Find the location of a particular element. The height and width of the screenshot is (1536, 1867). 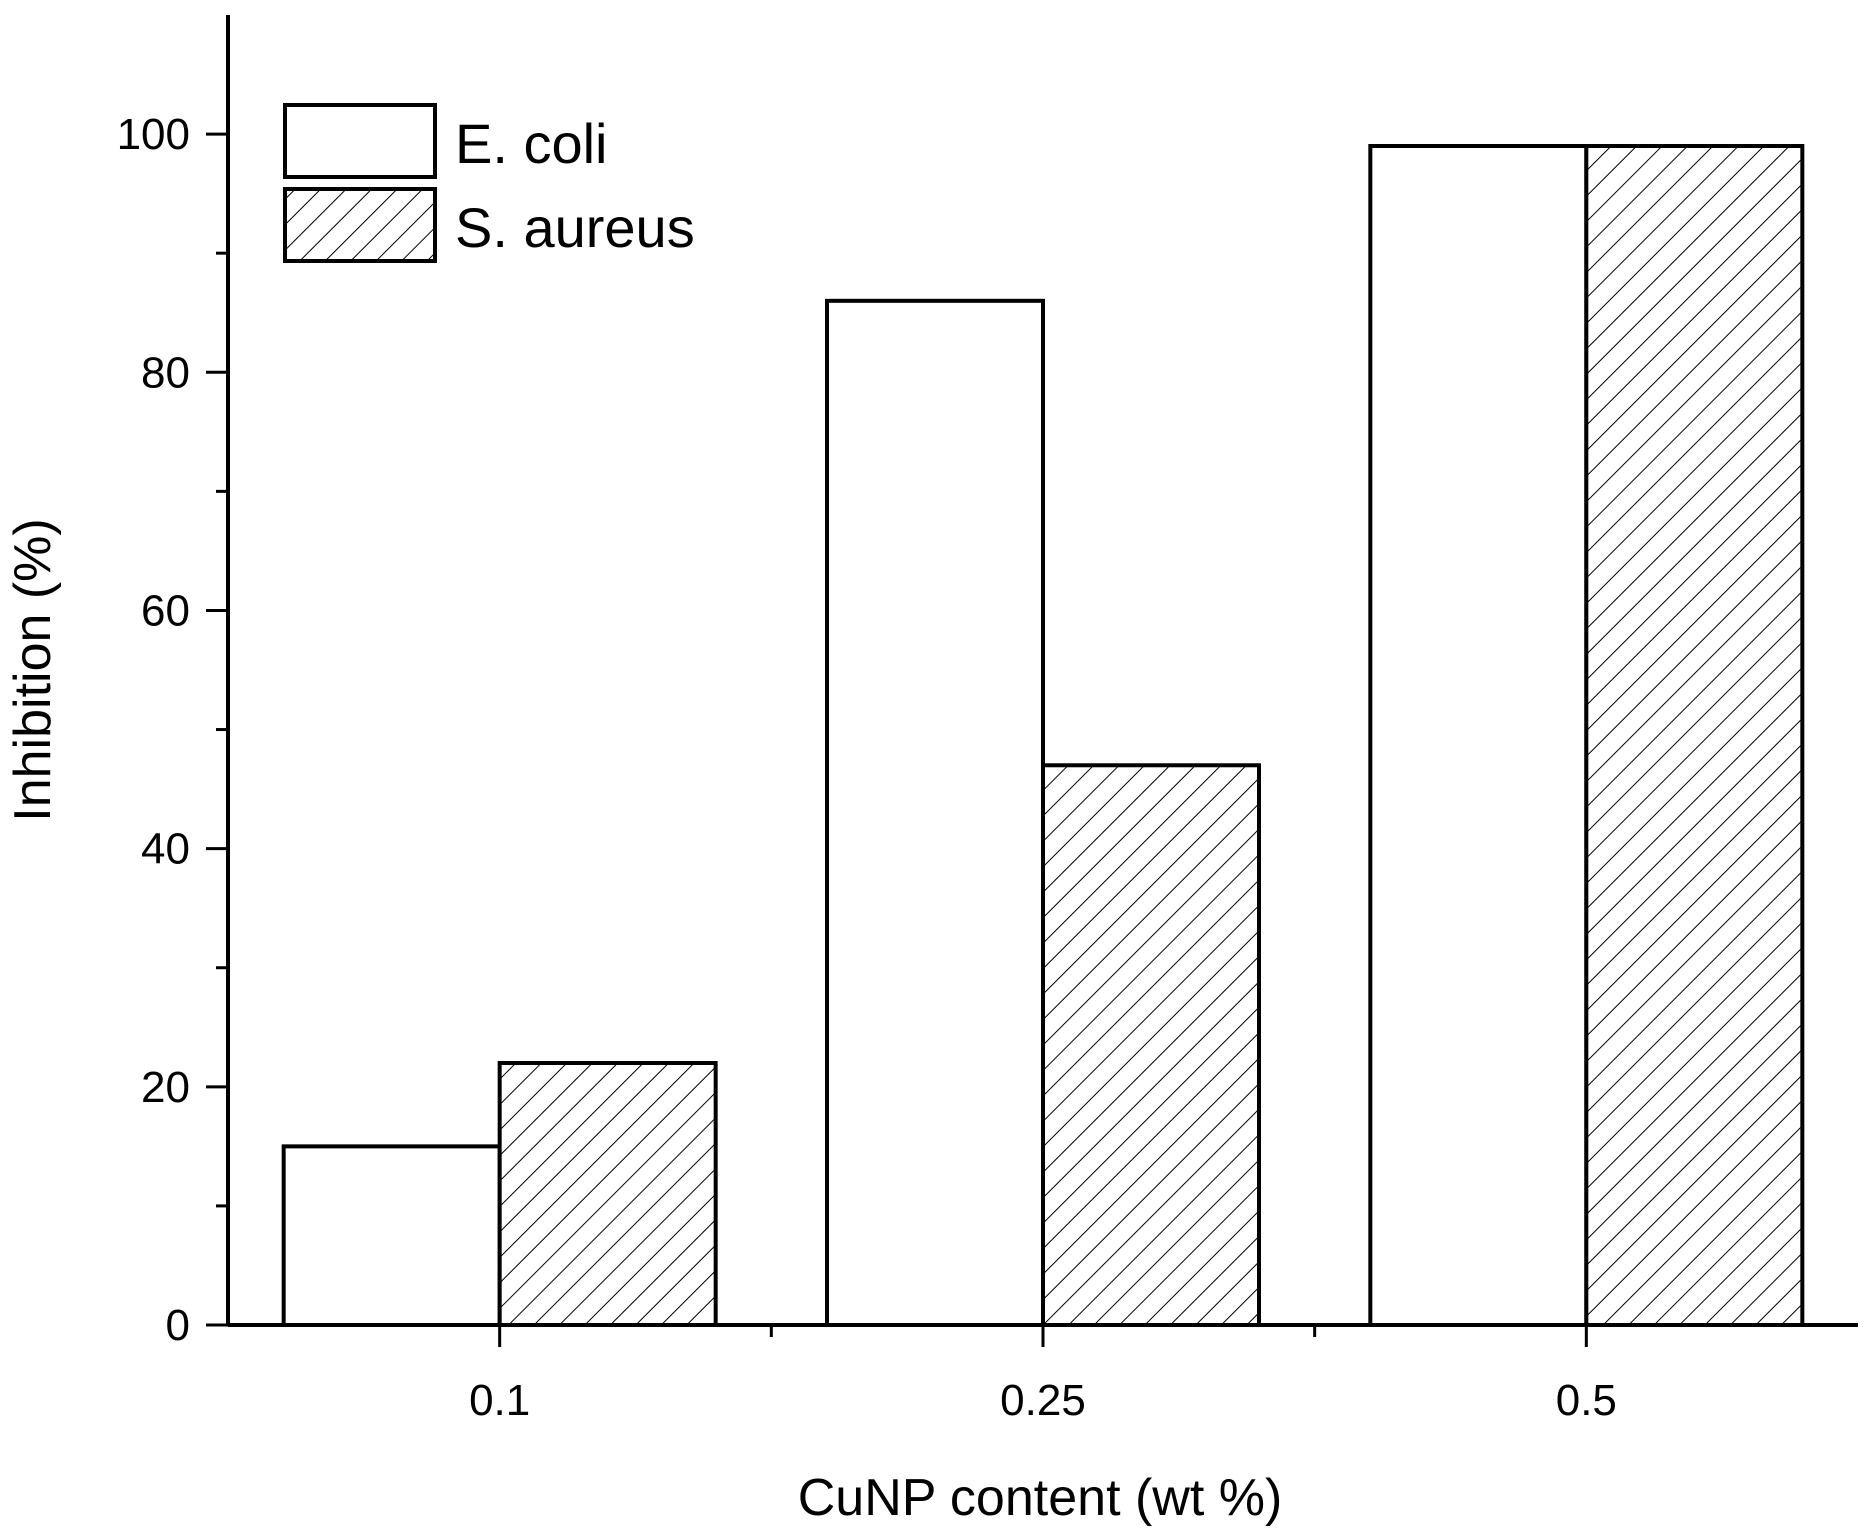

y-tick-label: 0 is located at coordinates (178, 1325).